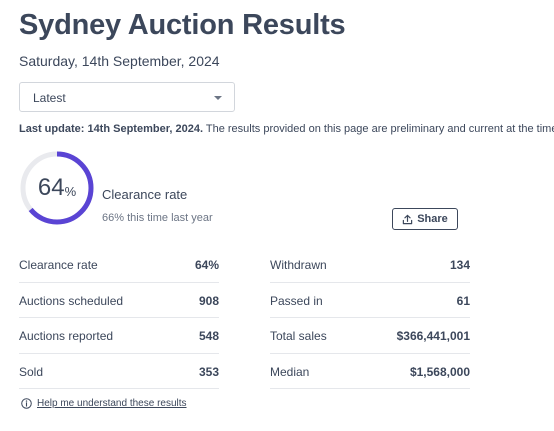 Image resolution: width=554 pixels, height=431 pixels. I want to click on share-button-label: Share, so click(432, 219).